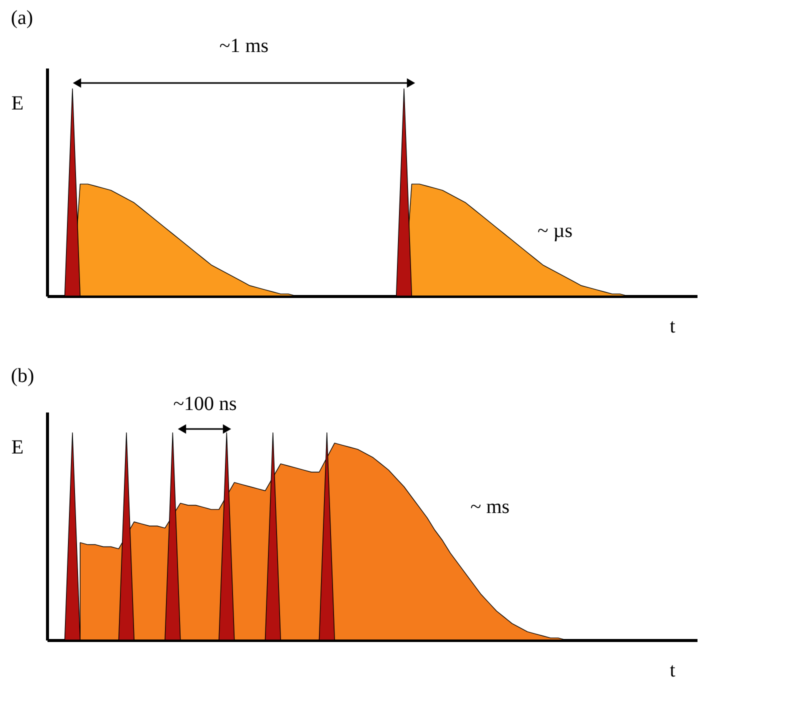  What do you see at coordinates (555, 231) in the screenshot?
I see `annotation: ~ µs` at bounding box center [555, 231].